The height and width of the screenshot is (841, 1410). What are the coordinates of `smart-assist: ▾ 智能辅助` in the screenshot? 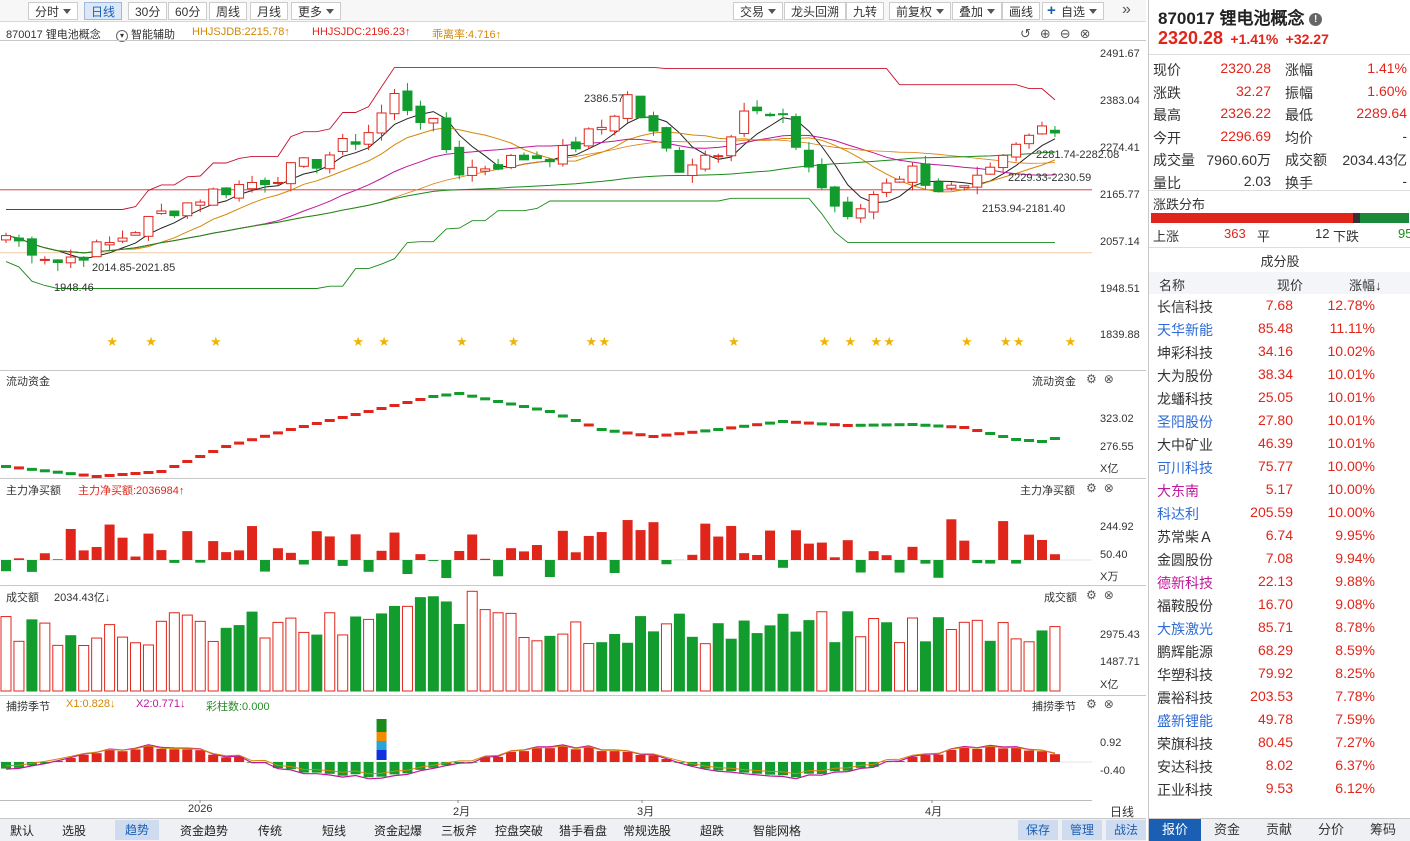 It's located at (145, 34).